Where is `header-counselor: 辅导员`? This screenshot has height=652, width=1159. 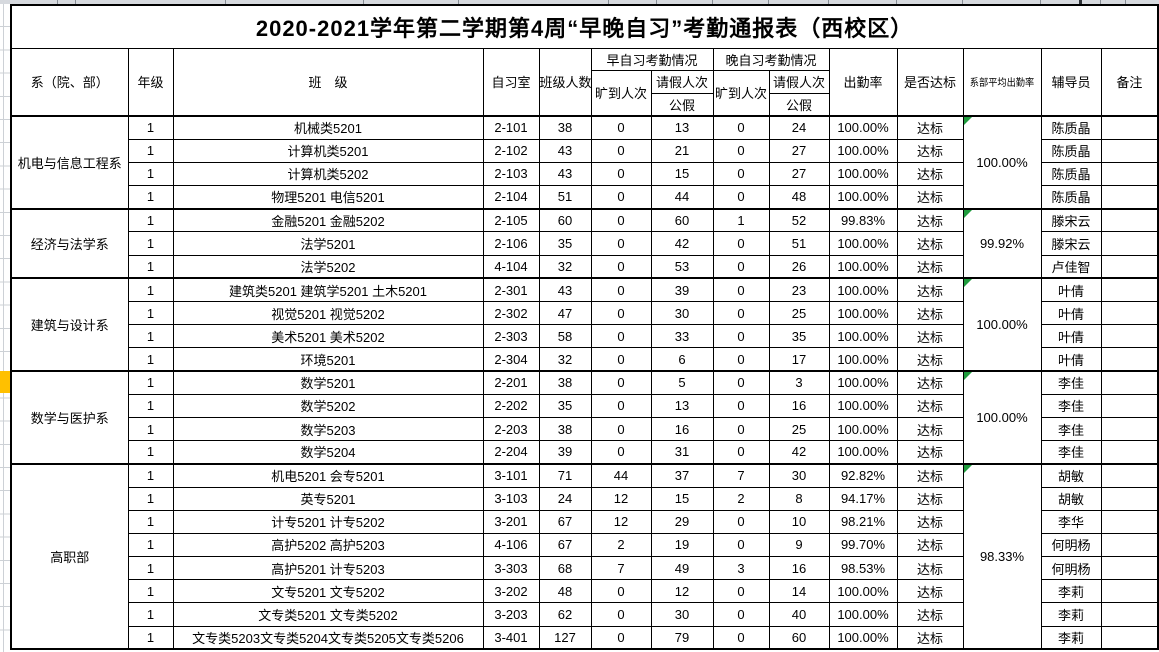 header-counselor: 辅导员 is located at coordinates (1071, 82).